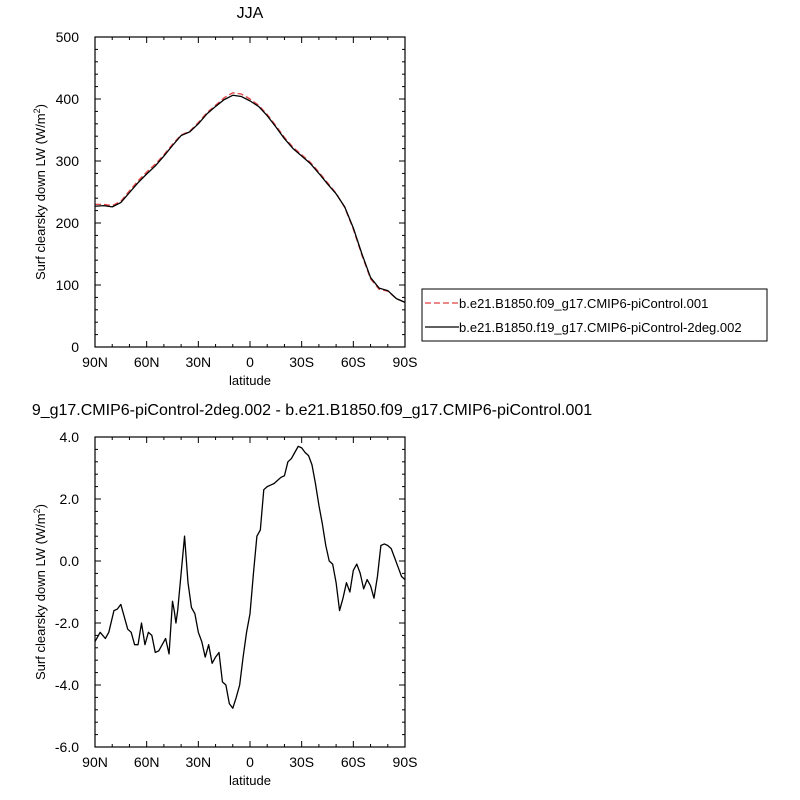  I want to click on y-tick-label: 500, so click(68, 37).